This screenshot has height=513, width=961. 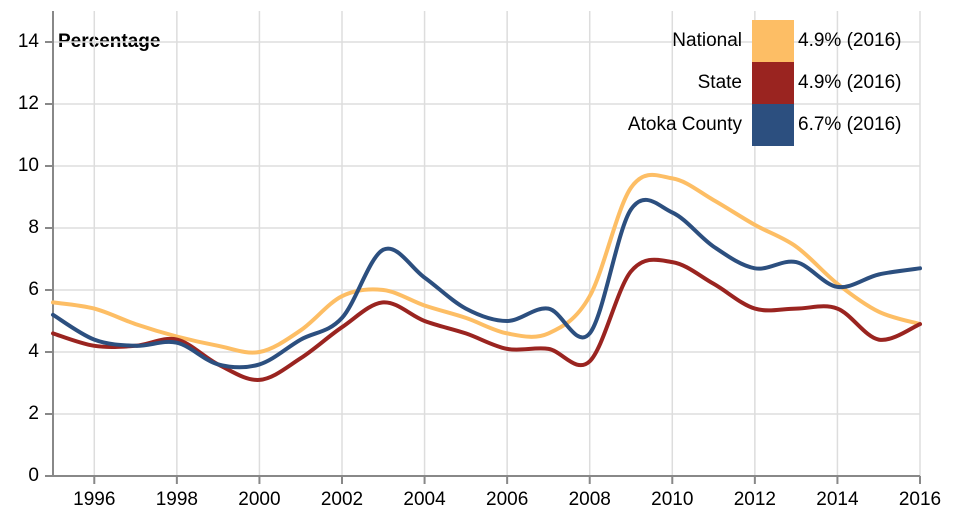 What do you see at coordinates (28, 103) in the screenshot?
I see `y-tick-label: 12` at bounding box center [28, 103].